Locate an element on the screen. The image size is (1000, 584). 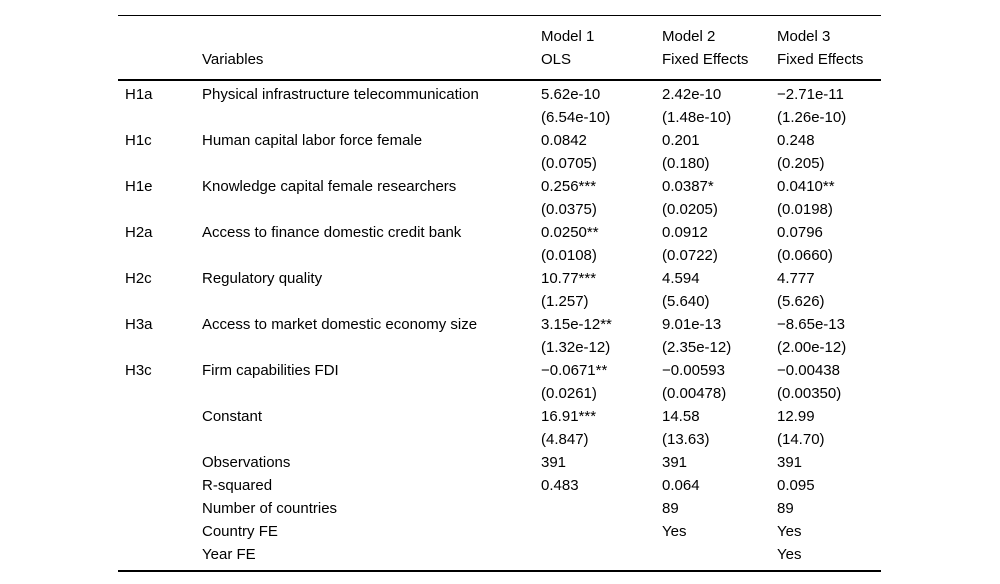
summary-value: 0.483 is located at coordinates (560, 485).